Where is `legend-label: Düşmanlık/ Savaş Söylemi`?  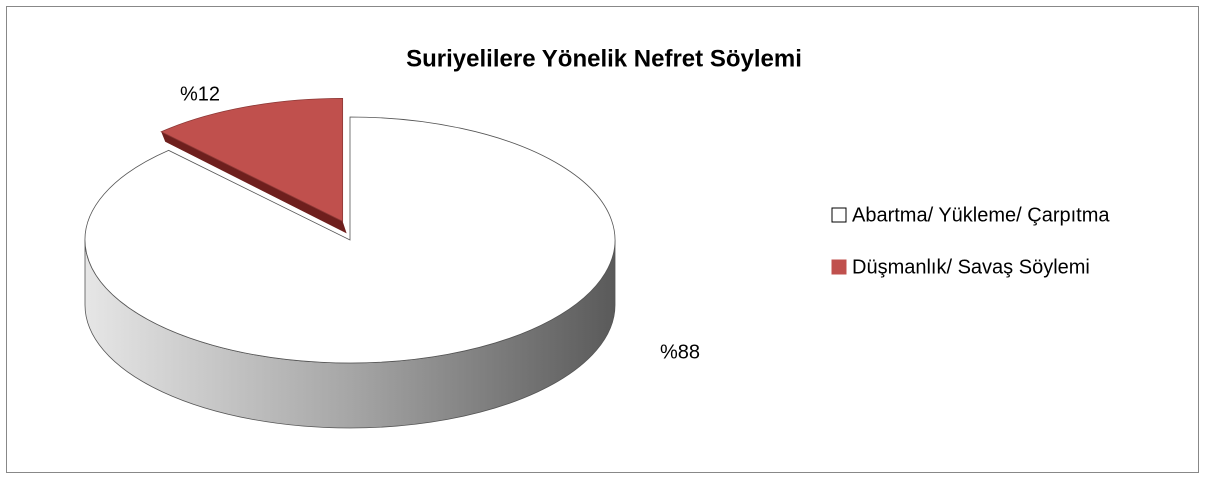
legend-label: Düşmanlık/ Savaş Söylemi is located at coordinates (971, 267).